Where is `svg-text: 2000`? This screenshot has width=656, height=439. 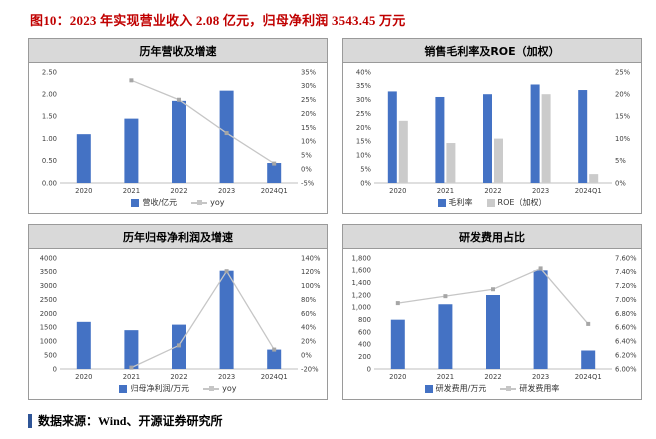 svg-text: 2000 is located at coordinates (48, 314).